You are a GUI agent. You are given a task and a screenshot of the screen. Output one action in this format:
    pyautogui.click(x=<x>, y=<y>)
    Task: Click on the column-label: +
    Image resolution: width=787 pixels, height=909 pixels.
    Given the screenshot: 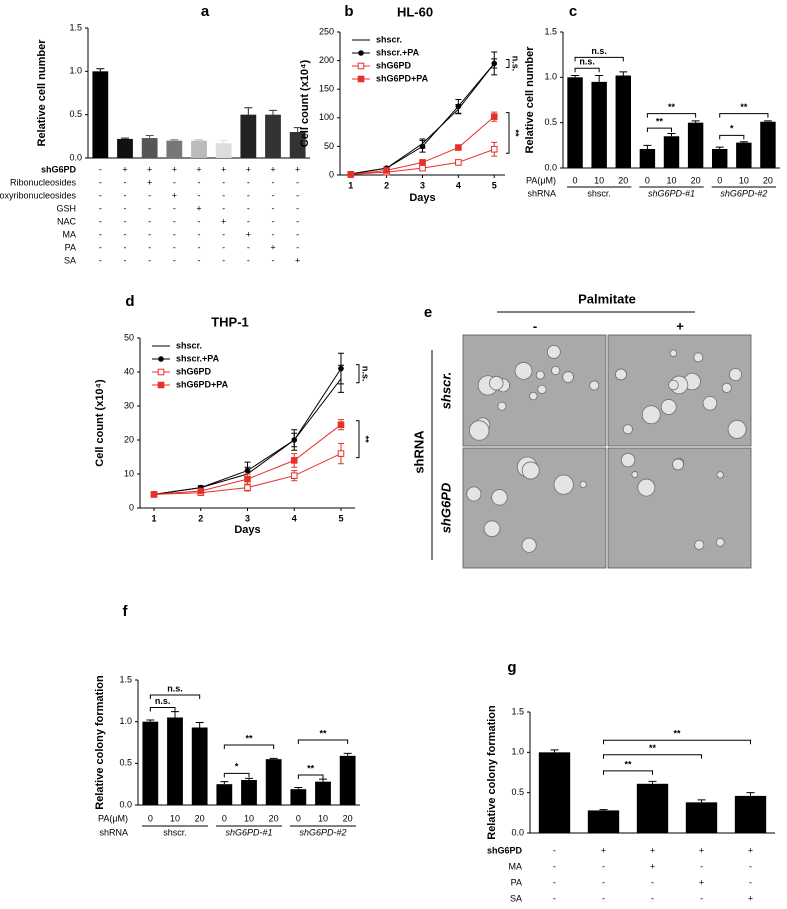 What is the action you would take?
    pyautogui.click(x=680, y=325)
    